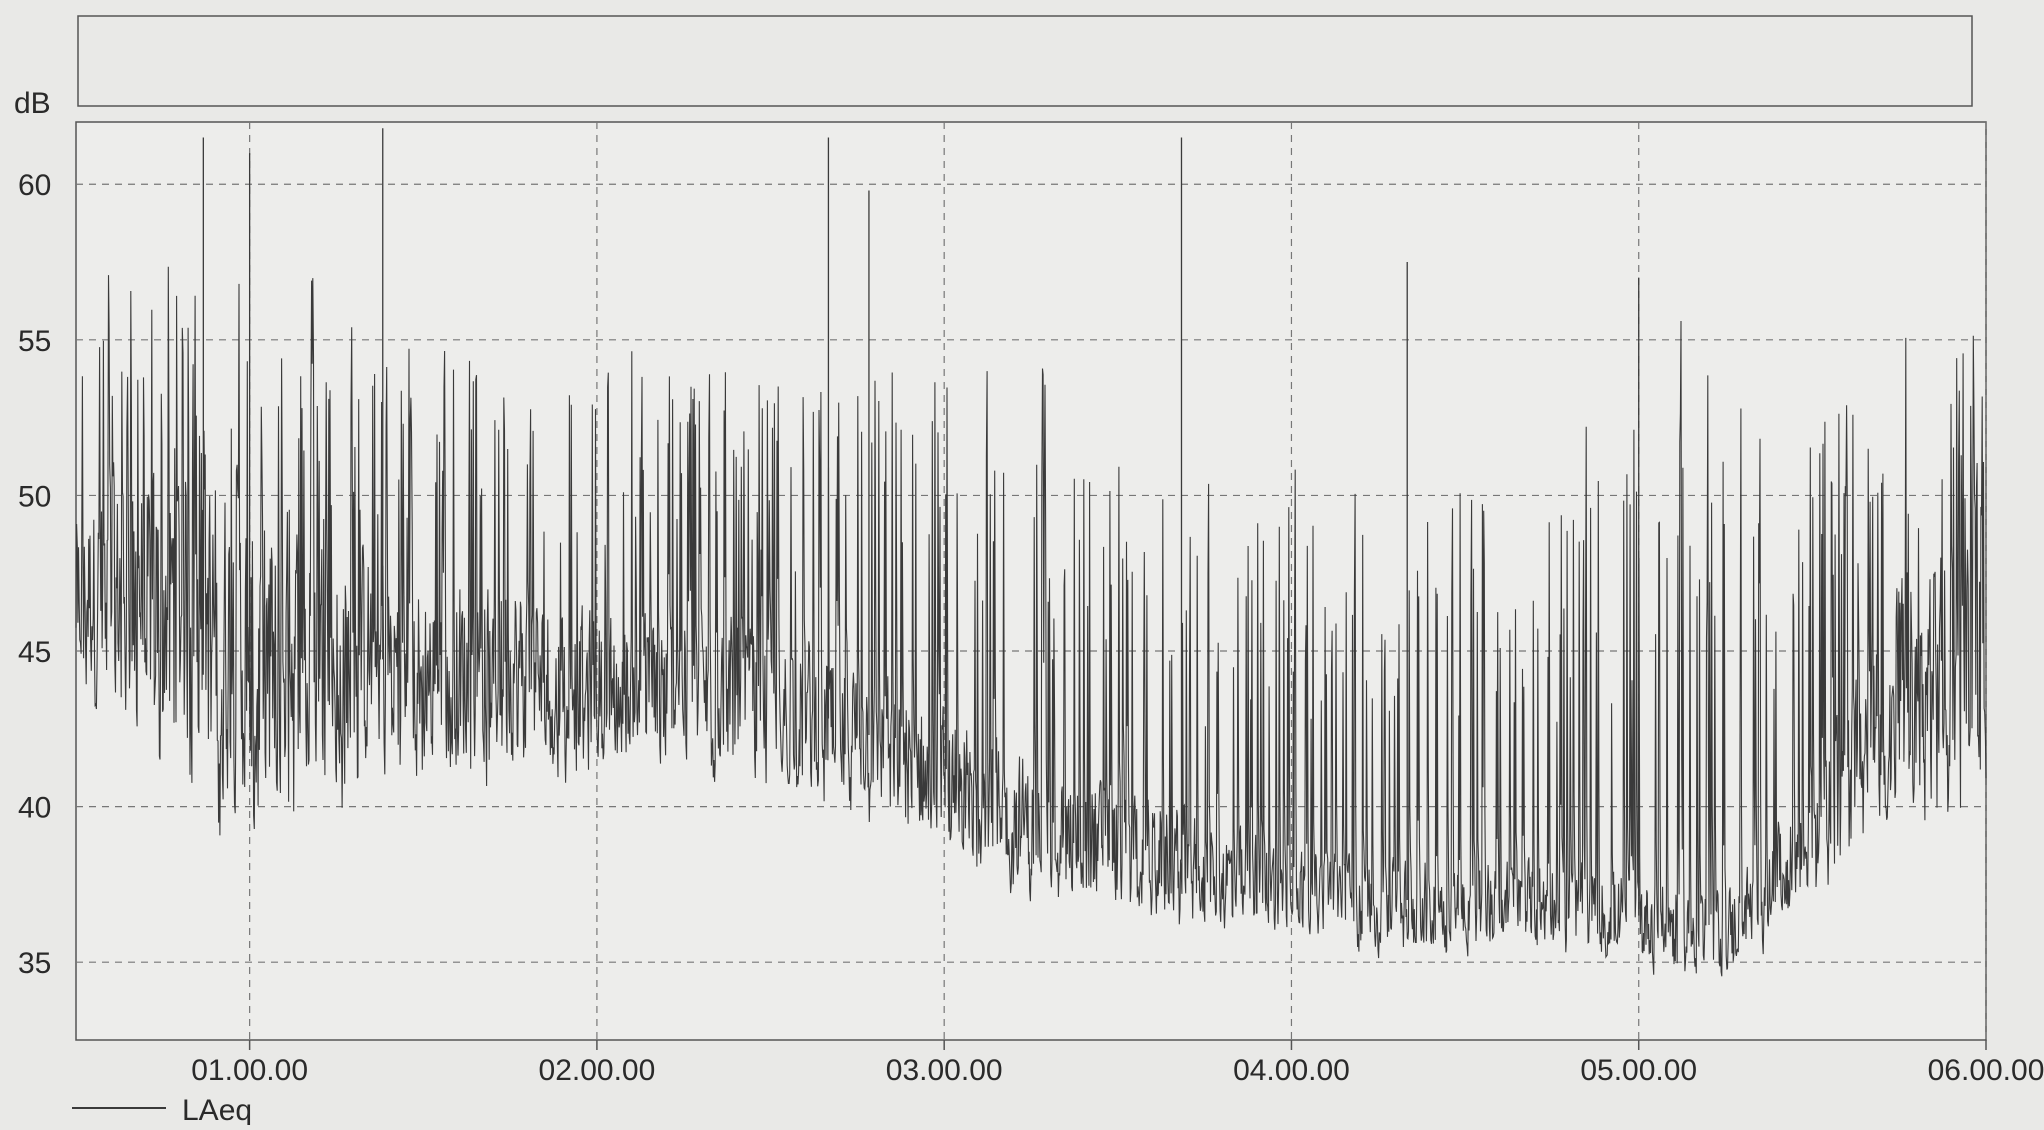 The image size is (2044, 1130). What do you see at coordinates (34, 808) in the screenshot?
I see `y-tick-label-40: 40` at bounding box center [34, 808].